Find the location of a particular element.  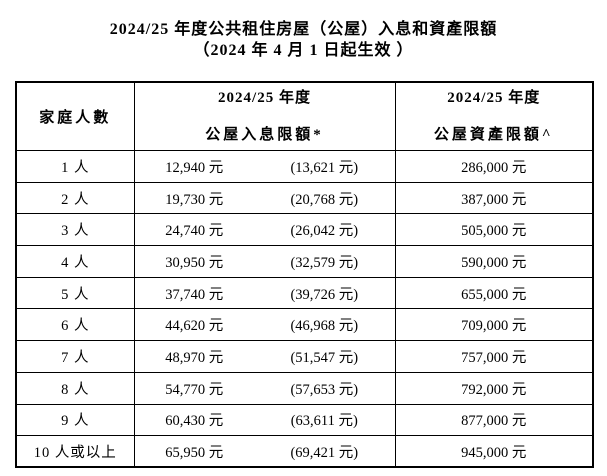

income-limit-cell: 24,740 元 (26,042 元) is located at coordinates (264, 230).